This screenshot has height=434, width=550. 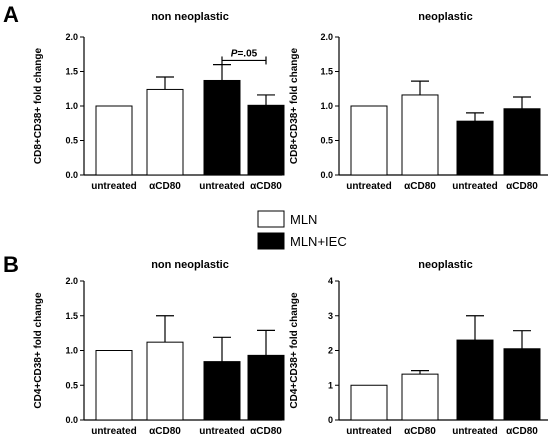 I want to click on y-tick-label-cd8-non-neoplastic: 1.0, so click(x=71, y=106).